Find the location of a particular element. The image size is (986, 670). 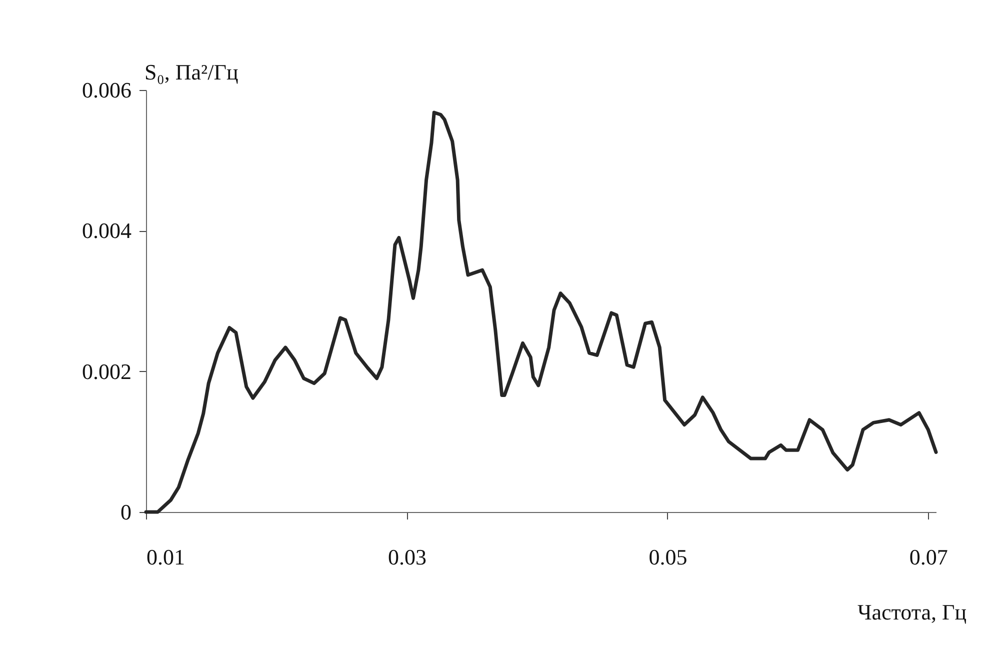

y-axis-title: S₀, Па²/Гц is located at coordinates (191, 72).